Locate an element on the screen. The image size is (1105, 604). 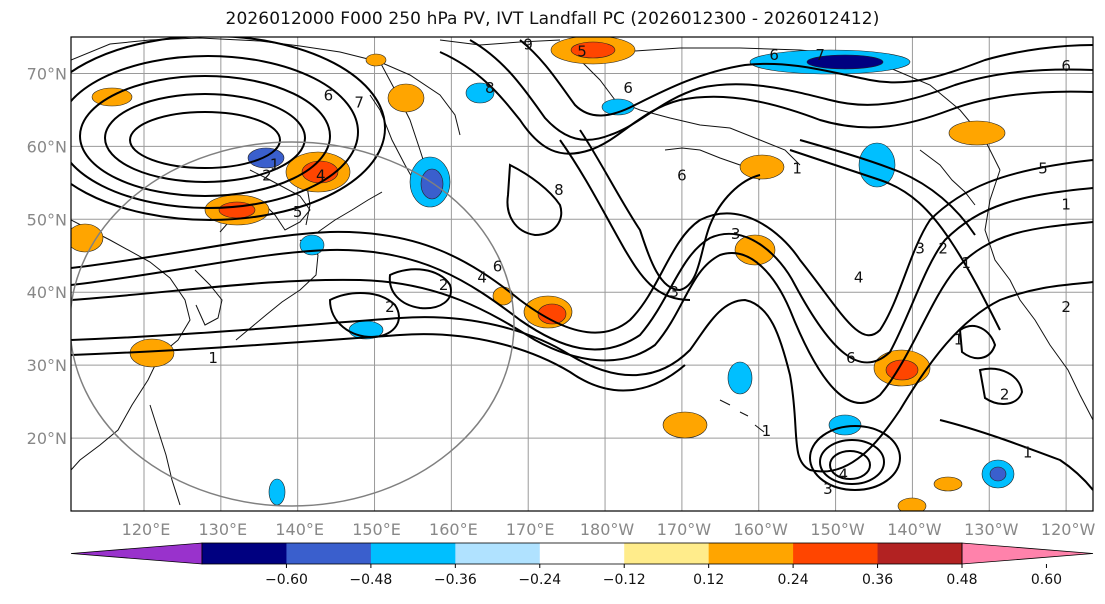
longitude-label: 160°E is located at coordinates (453, 529).